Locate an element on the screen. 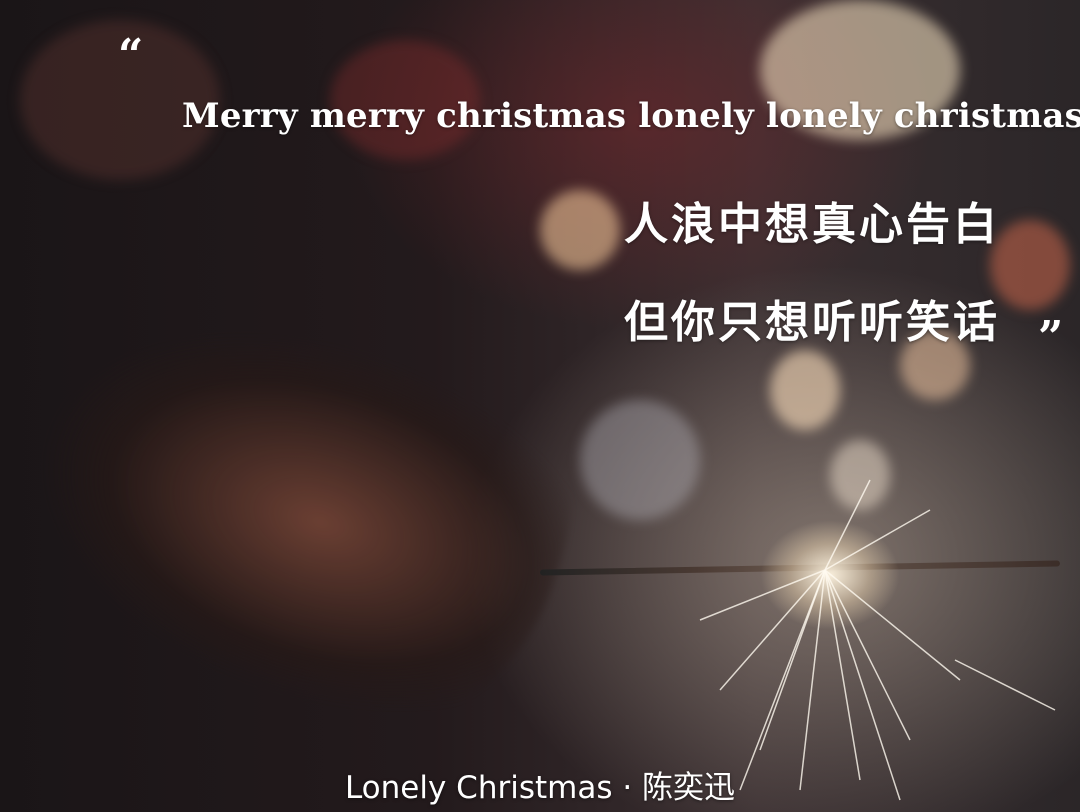  open-quote-mark: “ is located at coordinates (131, 55).